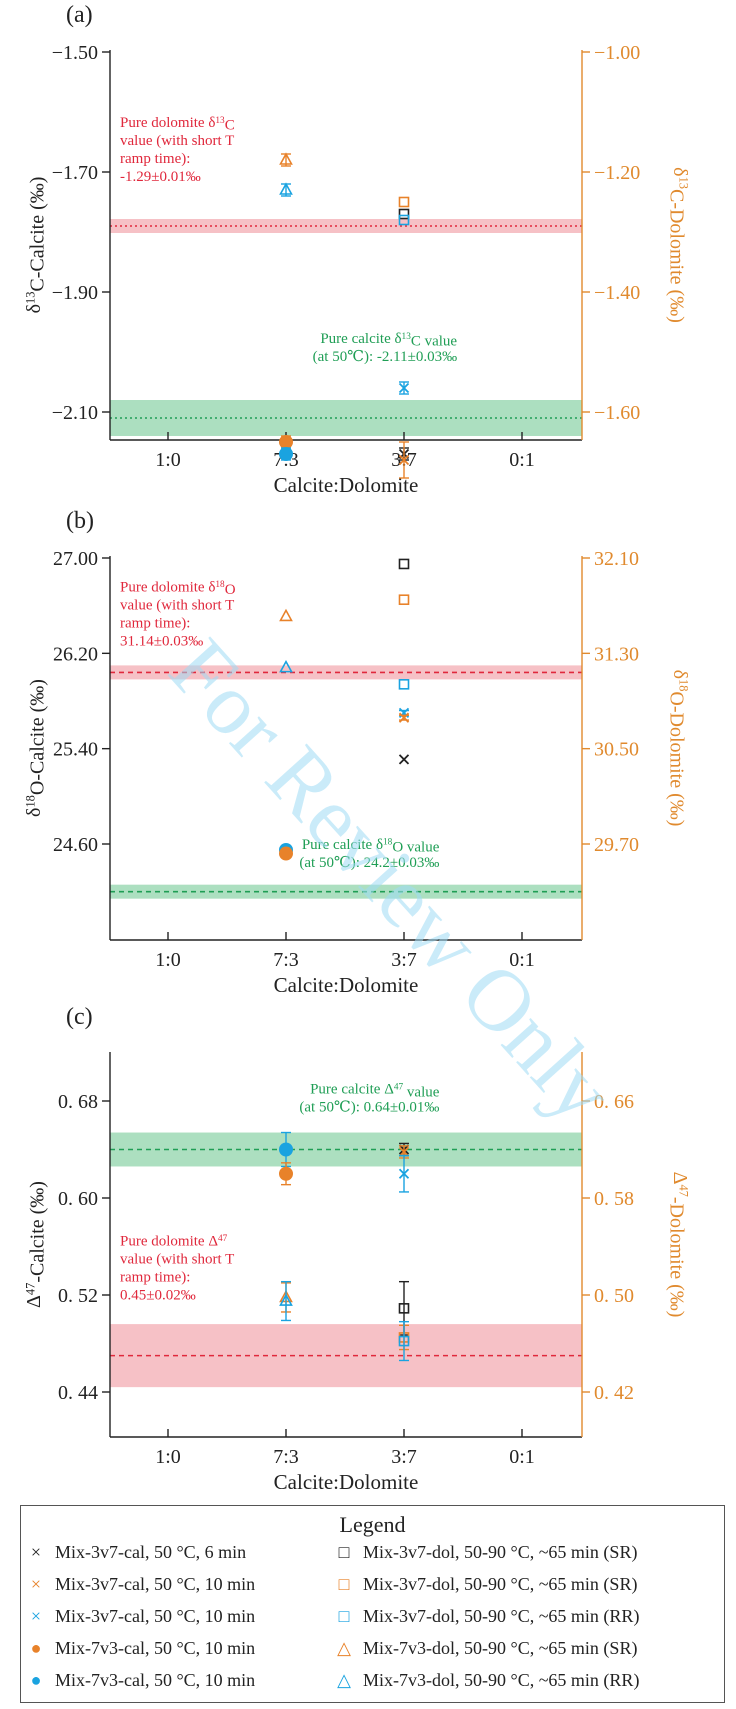 Image resolution: width=736 pixels, height=1709 pixels. Describe the element at coordinates (369, 863) in the screenshot. I see `calcite-note-line: (at 50℃): 24.2±0.03‰` at that location.